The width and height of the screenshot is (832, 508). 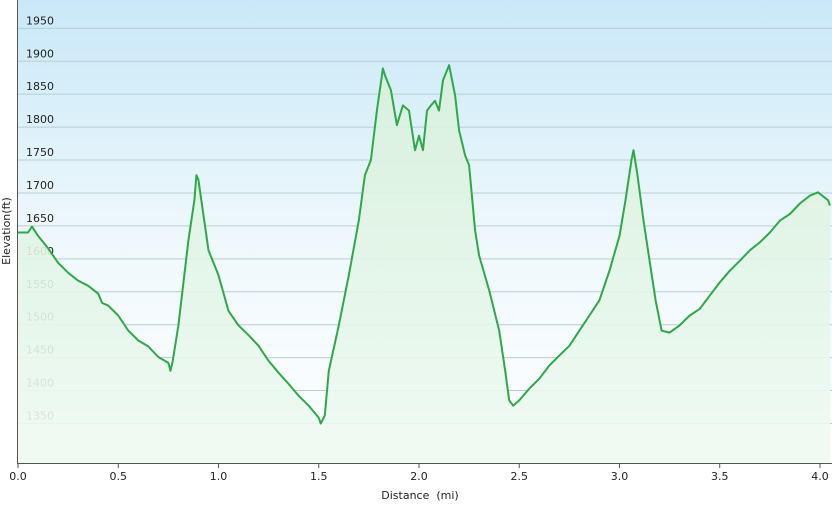 What do you see at coordinates (40, 218) in the screenshot?
I see `y-tick-label: 1650` at bounding box center [40, 218].